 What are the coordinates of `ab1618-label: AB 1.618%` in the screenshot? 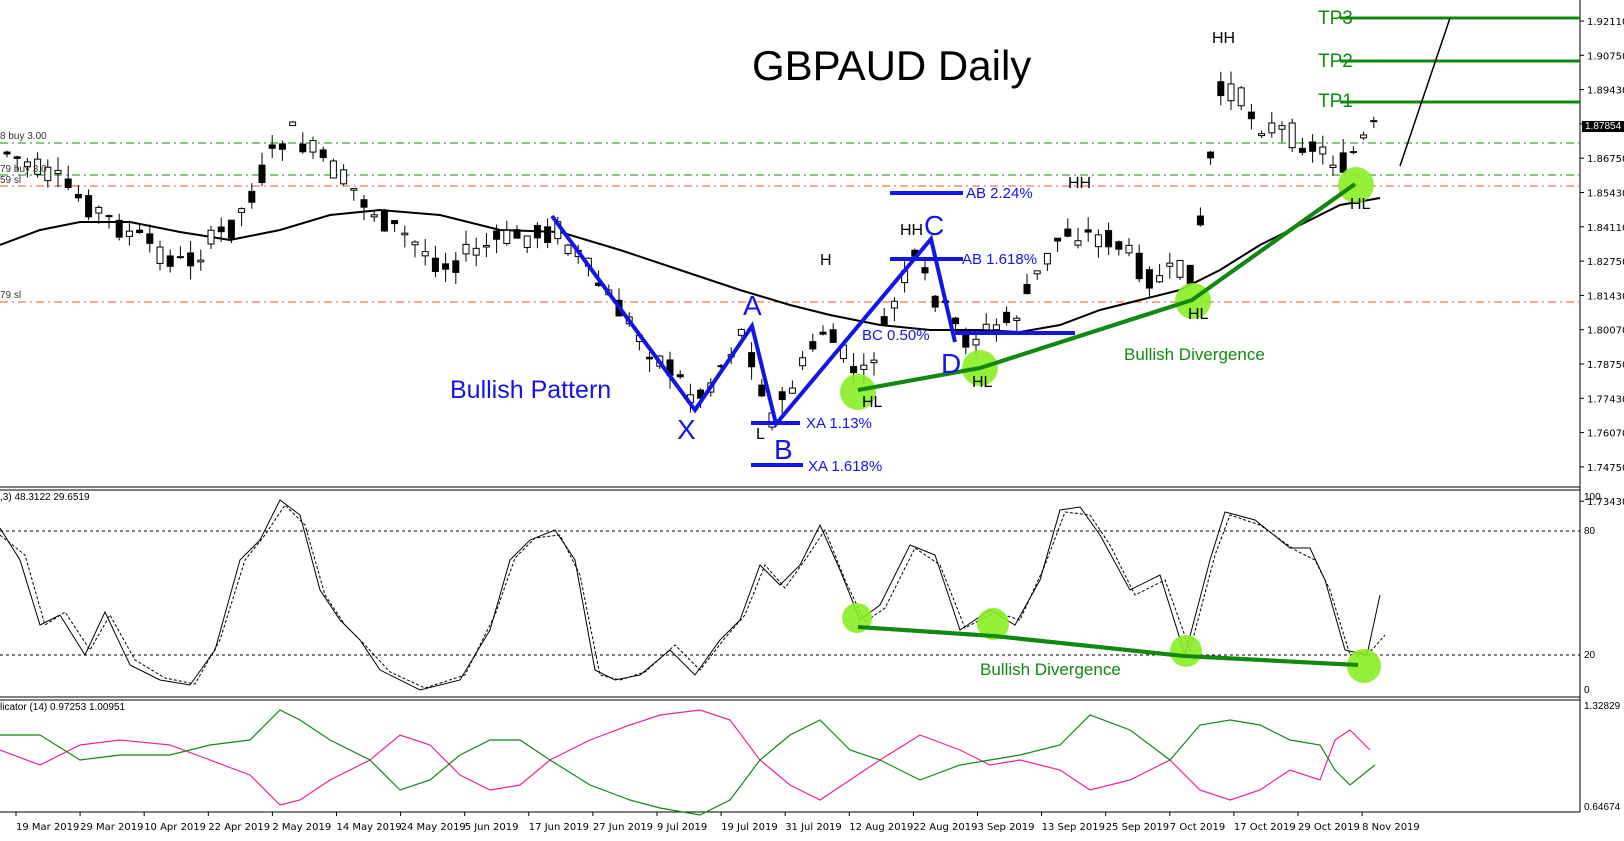 It's located at (1000, 259).